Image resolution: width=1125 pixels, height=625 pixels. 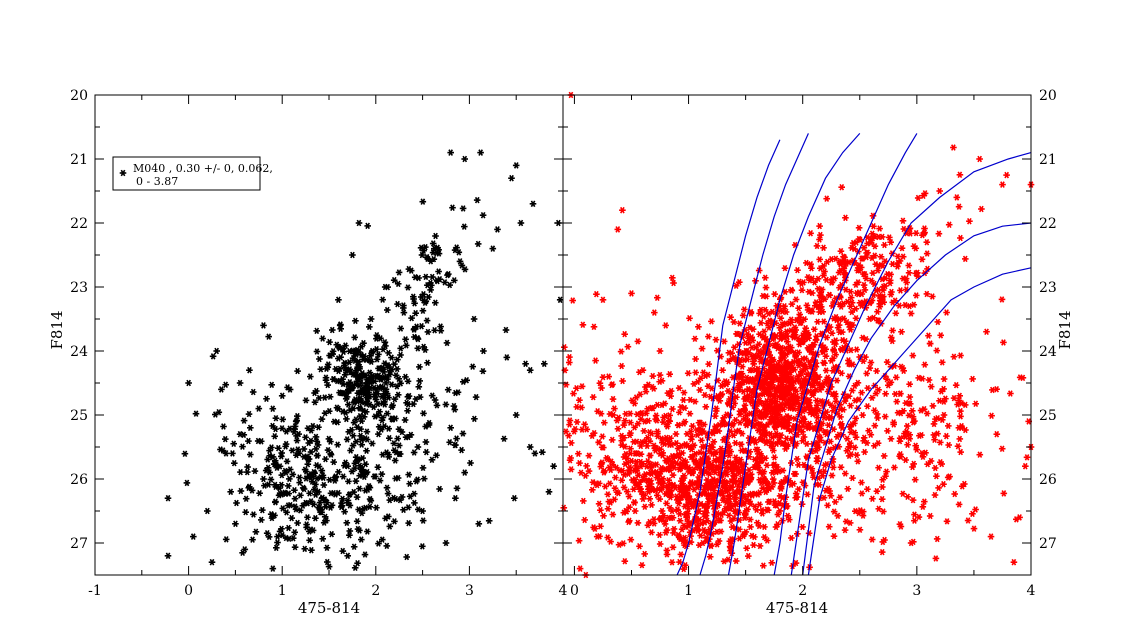 I want to click on y-tick-label: 22, so click(x=1048, y=224).